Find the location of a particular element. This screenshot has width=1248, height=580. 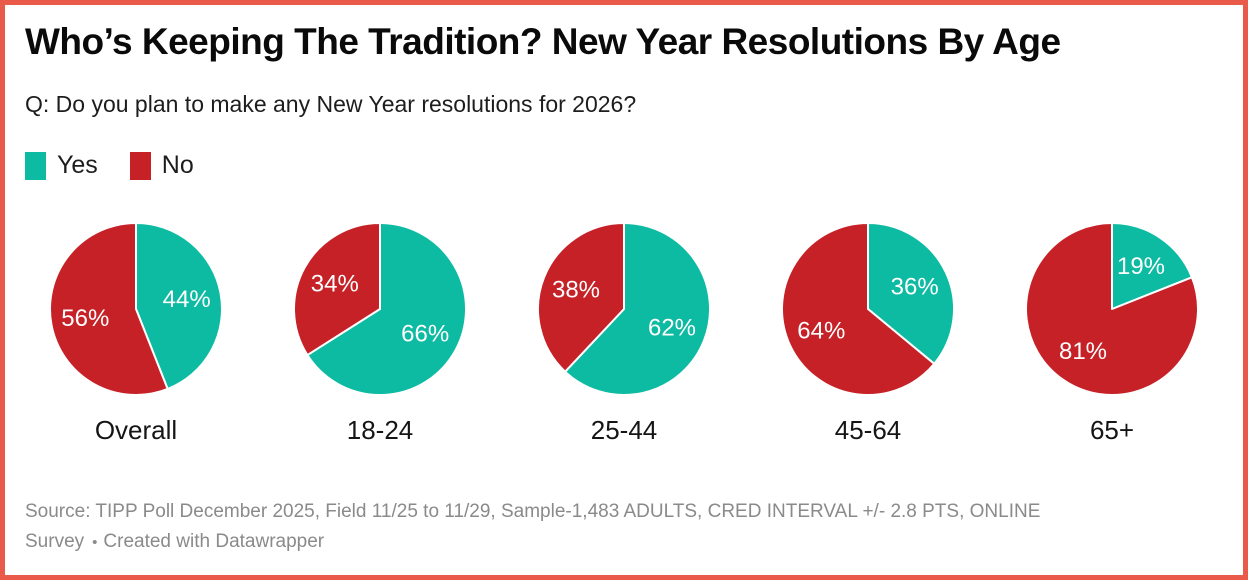

age-group-label: 18-24 is located at coordinates (380, 430).